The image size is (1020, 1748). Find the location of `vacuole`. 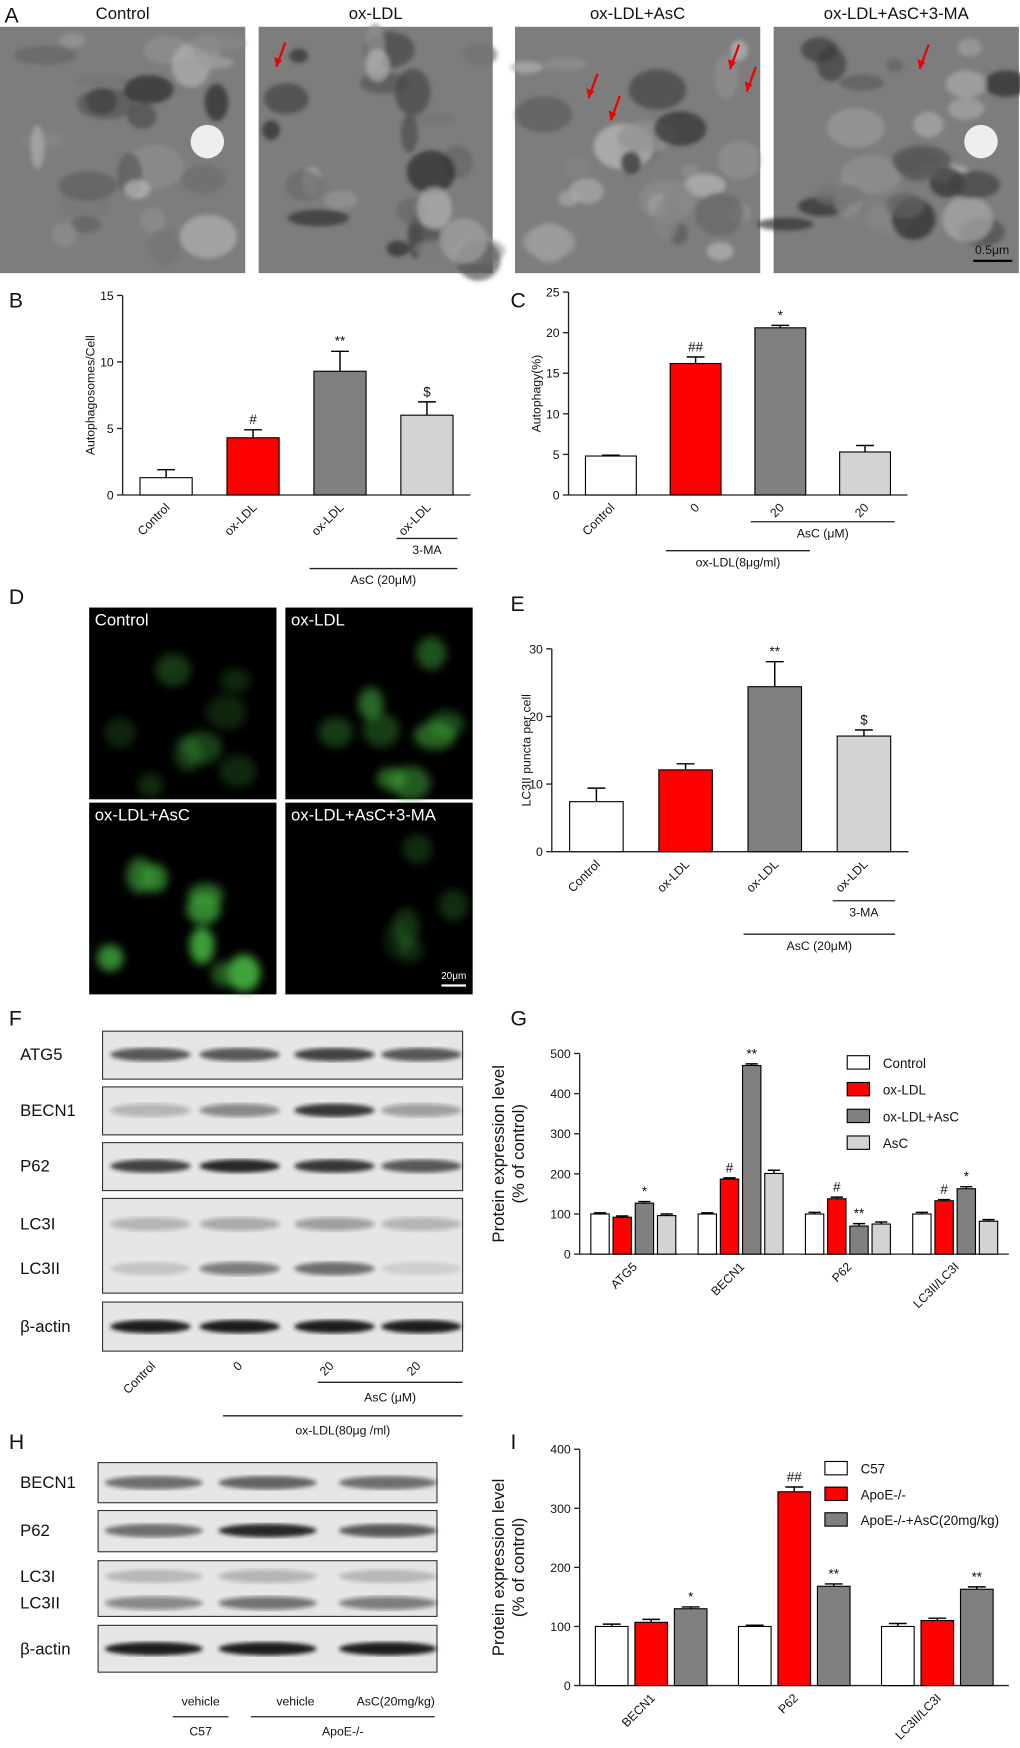

vacuole is located at coordinates (981, 141).